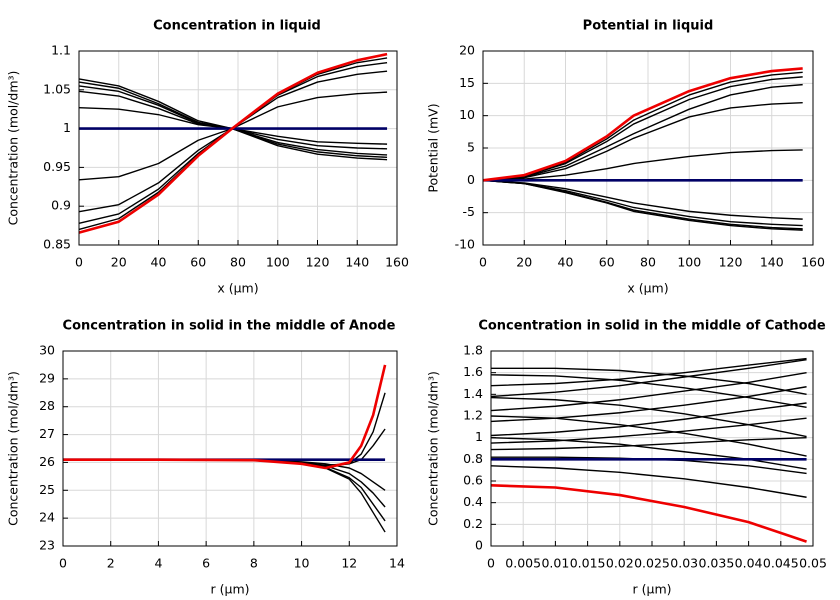 Image resolution: width=840 pixels, height=600 pixels. Describe the element at coordinates (473, 458) in the screenshot. I see `y-tick-label: 0.8` at that location.